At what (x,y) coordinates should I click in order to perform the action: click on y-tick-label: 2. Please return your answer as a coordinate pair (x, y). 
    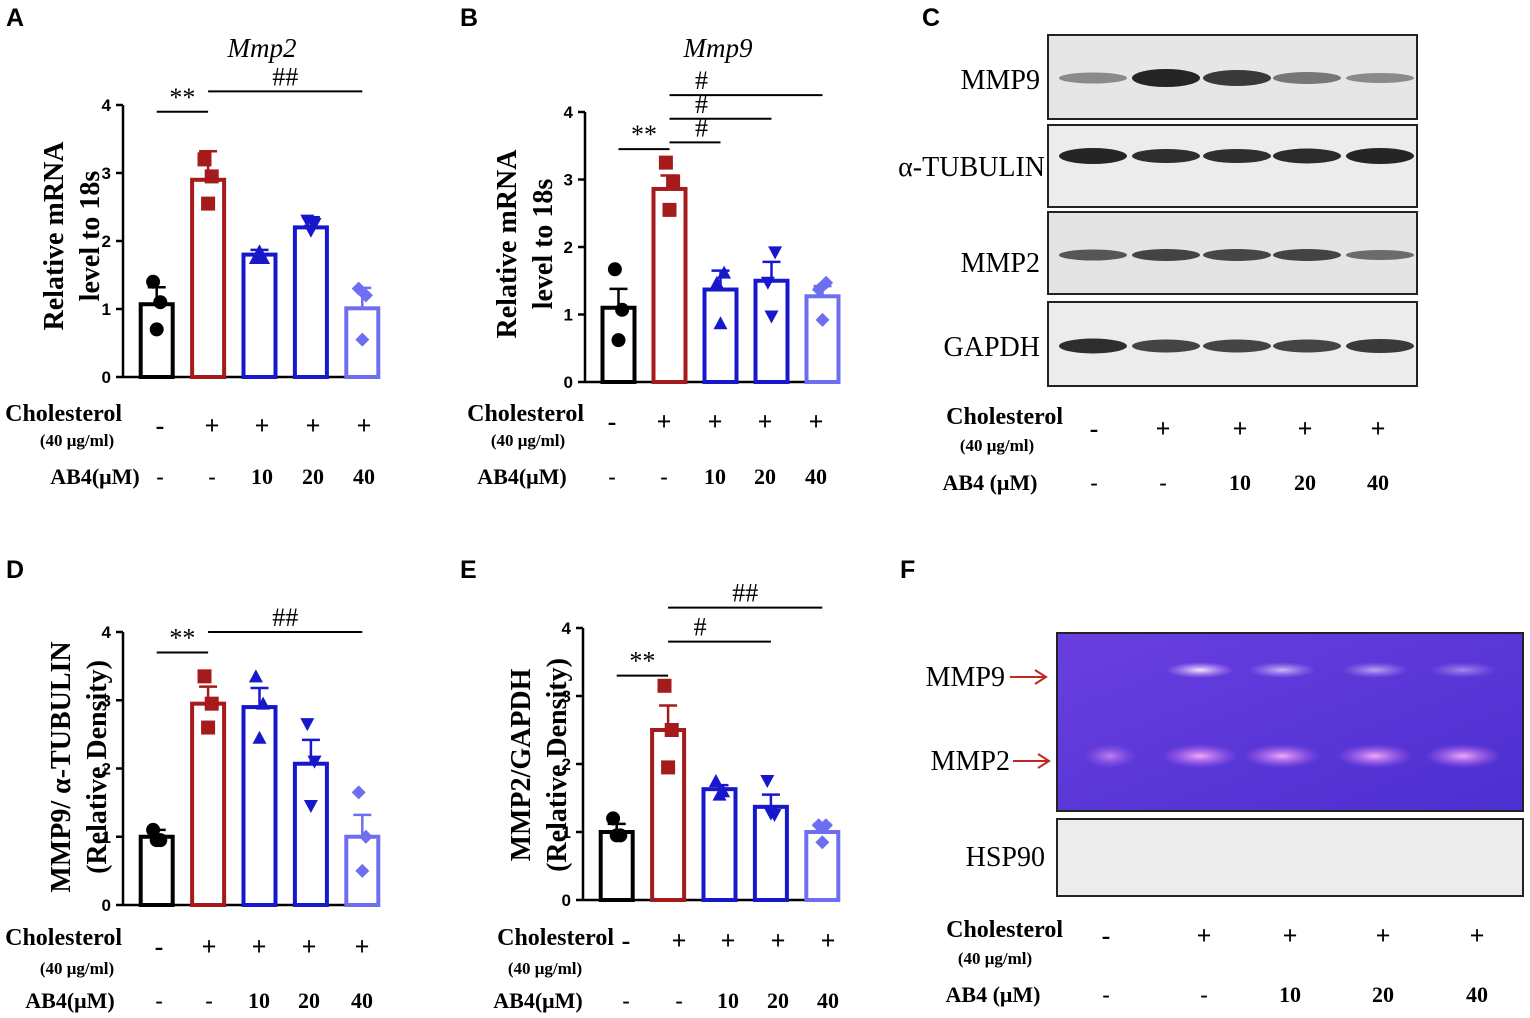
    Looking at the image, I should click on (106, 241).